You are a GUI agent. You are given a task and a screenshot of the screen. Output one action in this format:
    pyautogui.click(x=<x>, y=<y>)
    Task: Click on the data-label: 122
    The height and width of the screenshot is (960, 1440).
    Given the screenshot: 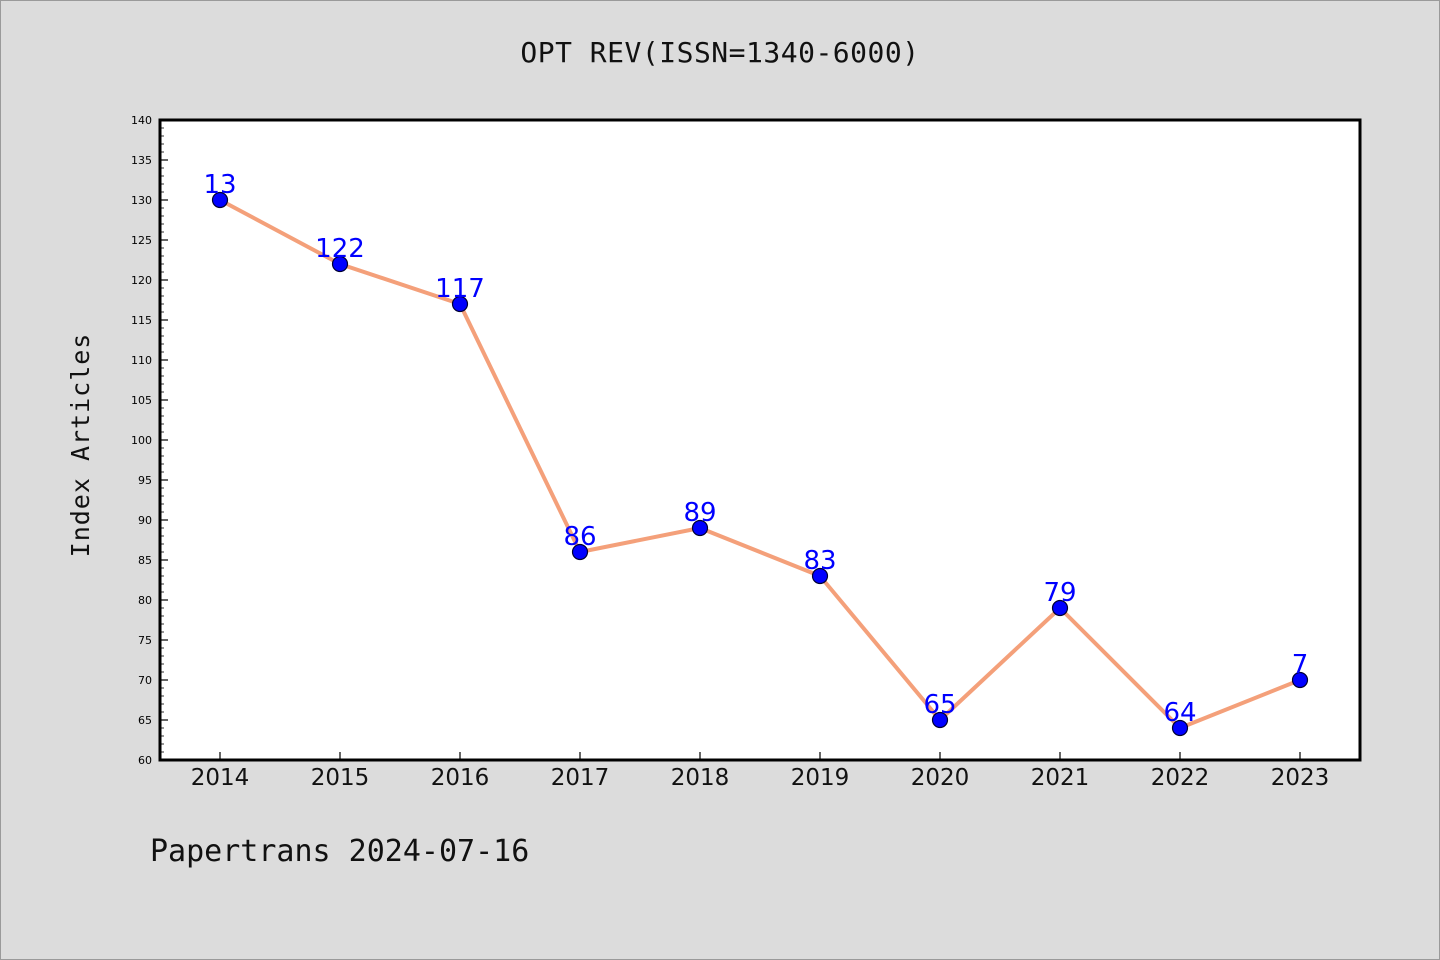 What is the action you would take?
    pyautogui.click(x=340, y=249)
    